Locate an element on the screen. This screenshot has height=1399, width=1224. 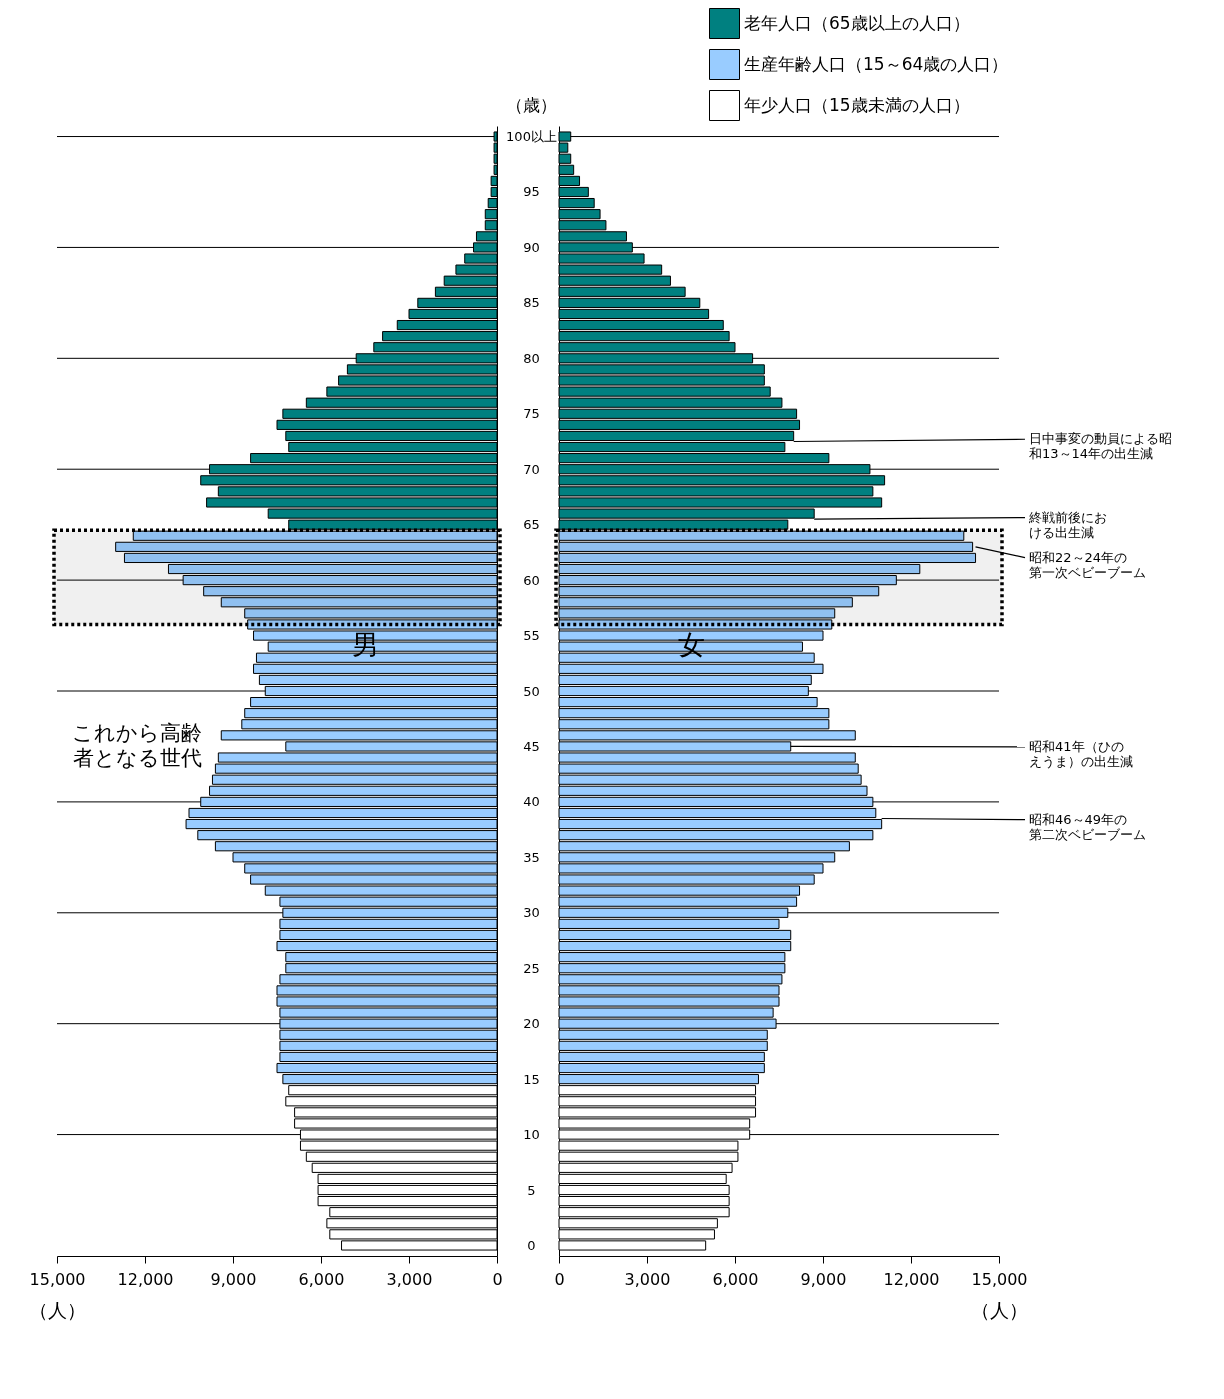
y-tick-label: 10 is located at coordinates (531, 1135).